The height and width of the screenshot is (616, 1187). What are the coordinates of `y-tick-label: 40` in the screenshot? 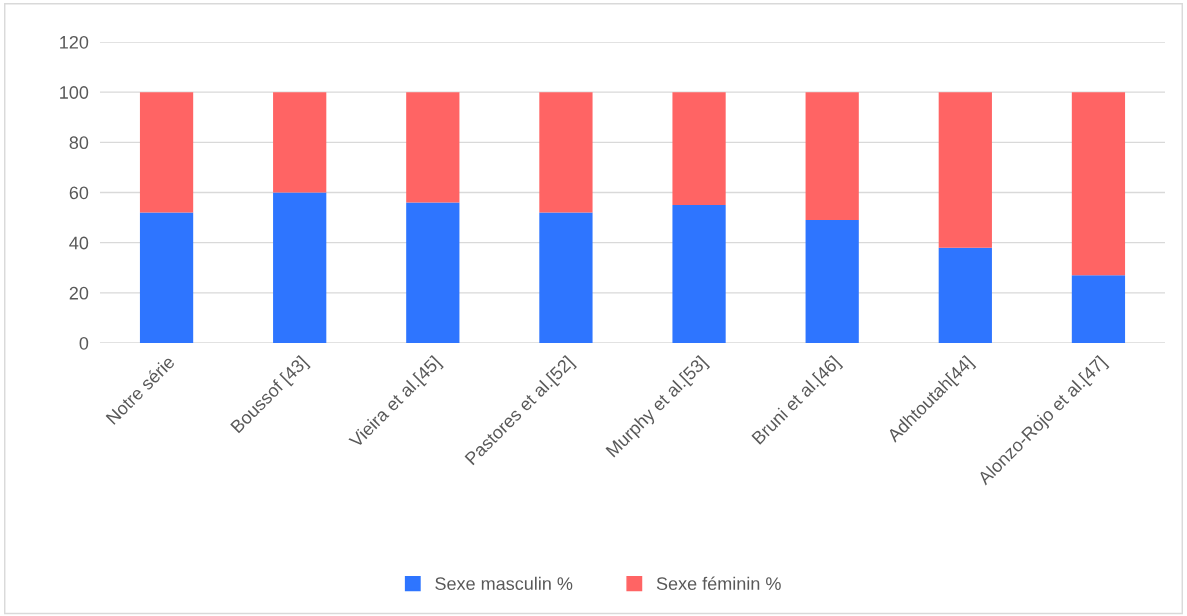 It's located at (79, 243).